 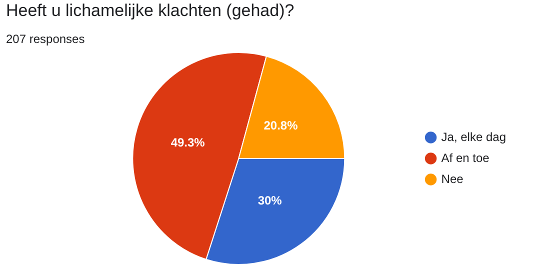 I want to click on chart-title: Heeft u lichamelijke klachten (gehad)?, so click(x=150, y=11).